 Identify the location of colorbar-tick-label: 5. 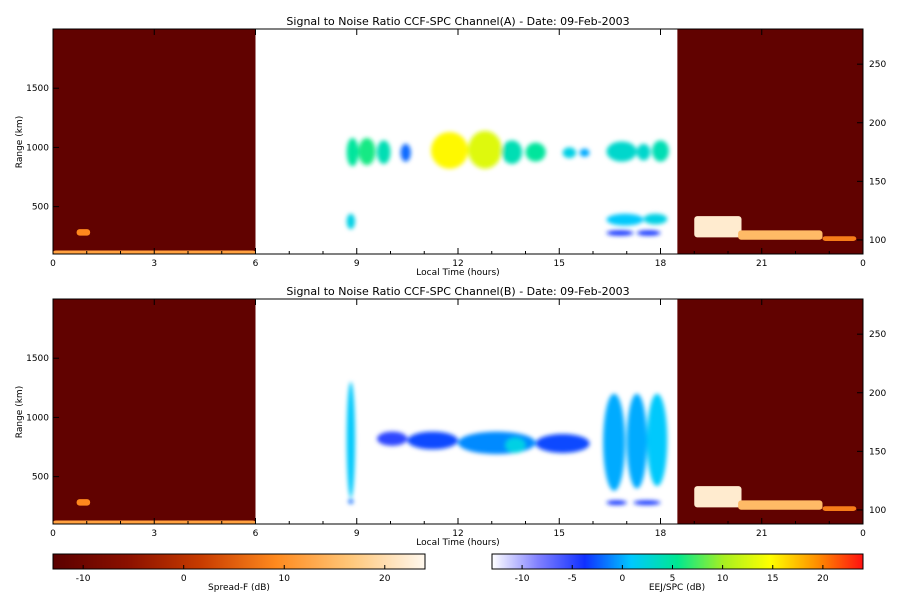
(673, 579).